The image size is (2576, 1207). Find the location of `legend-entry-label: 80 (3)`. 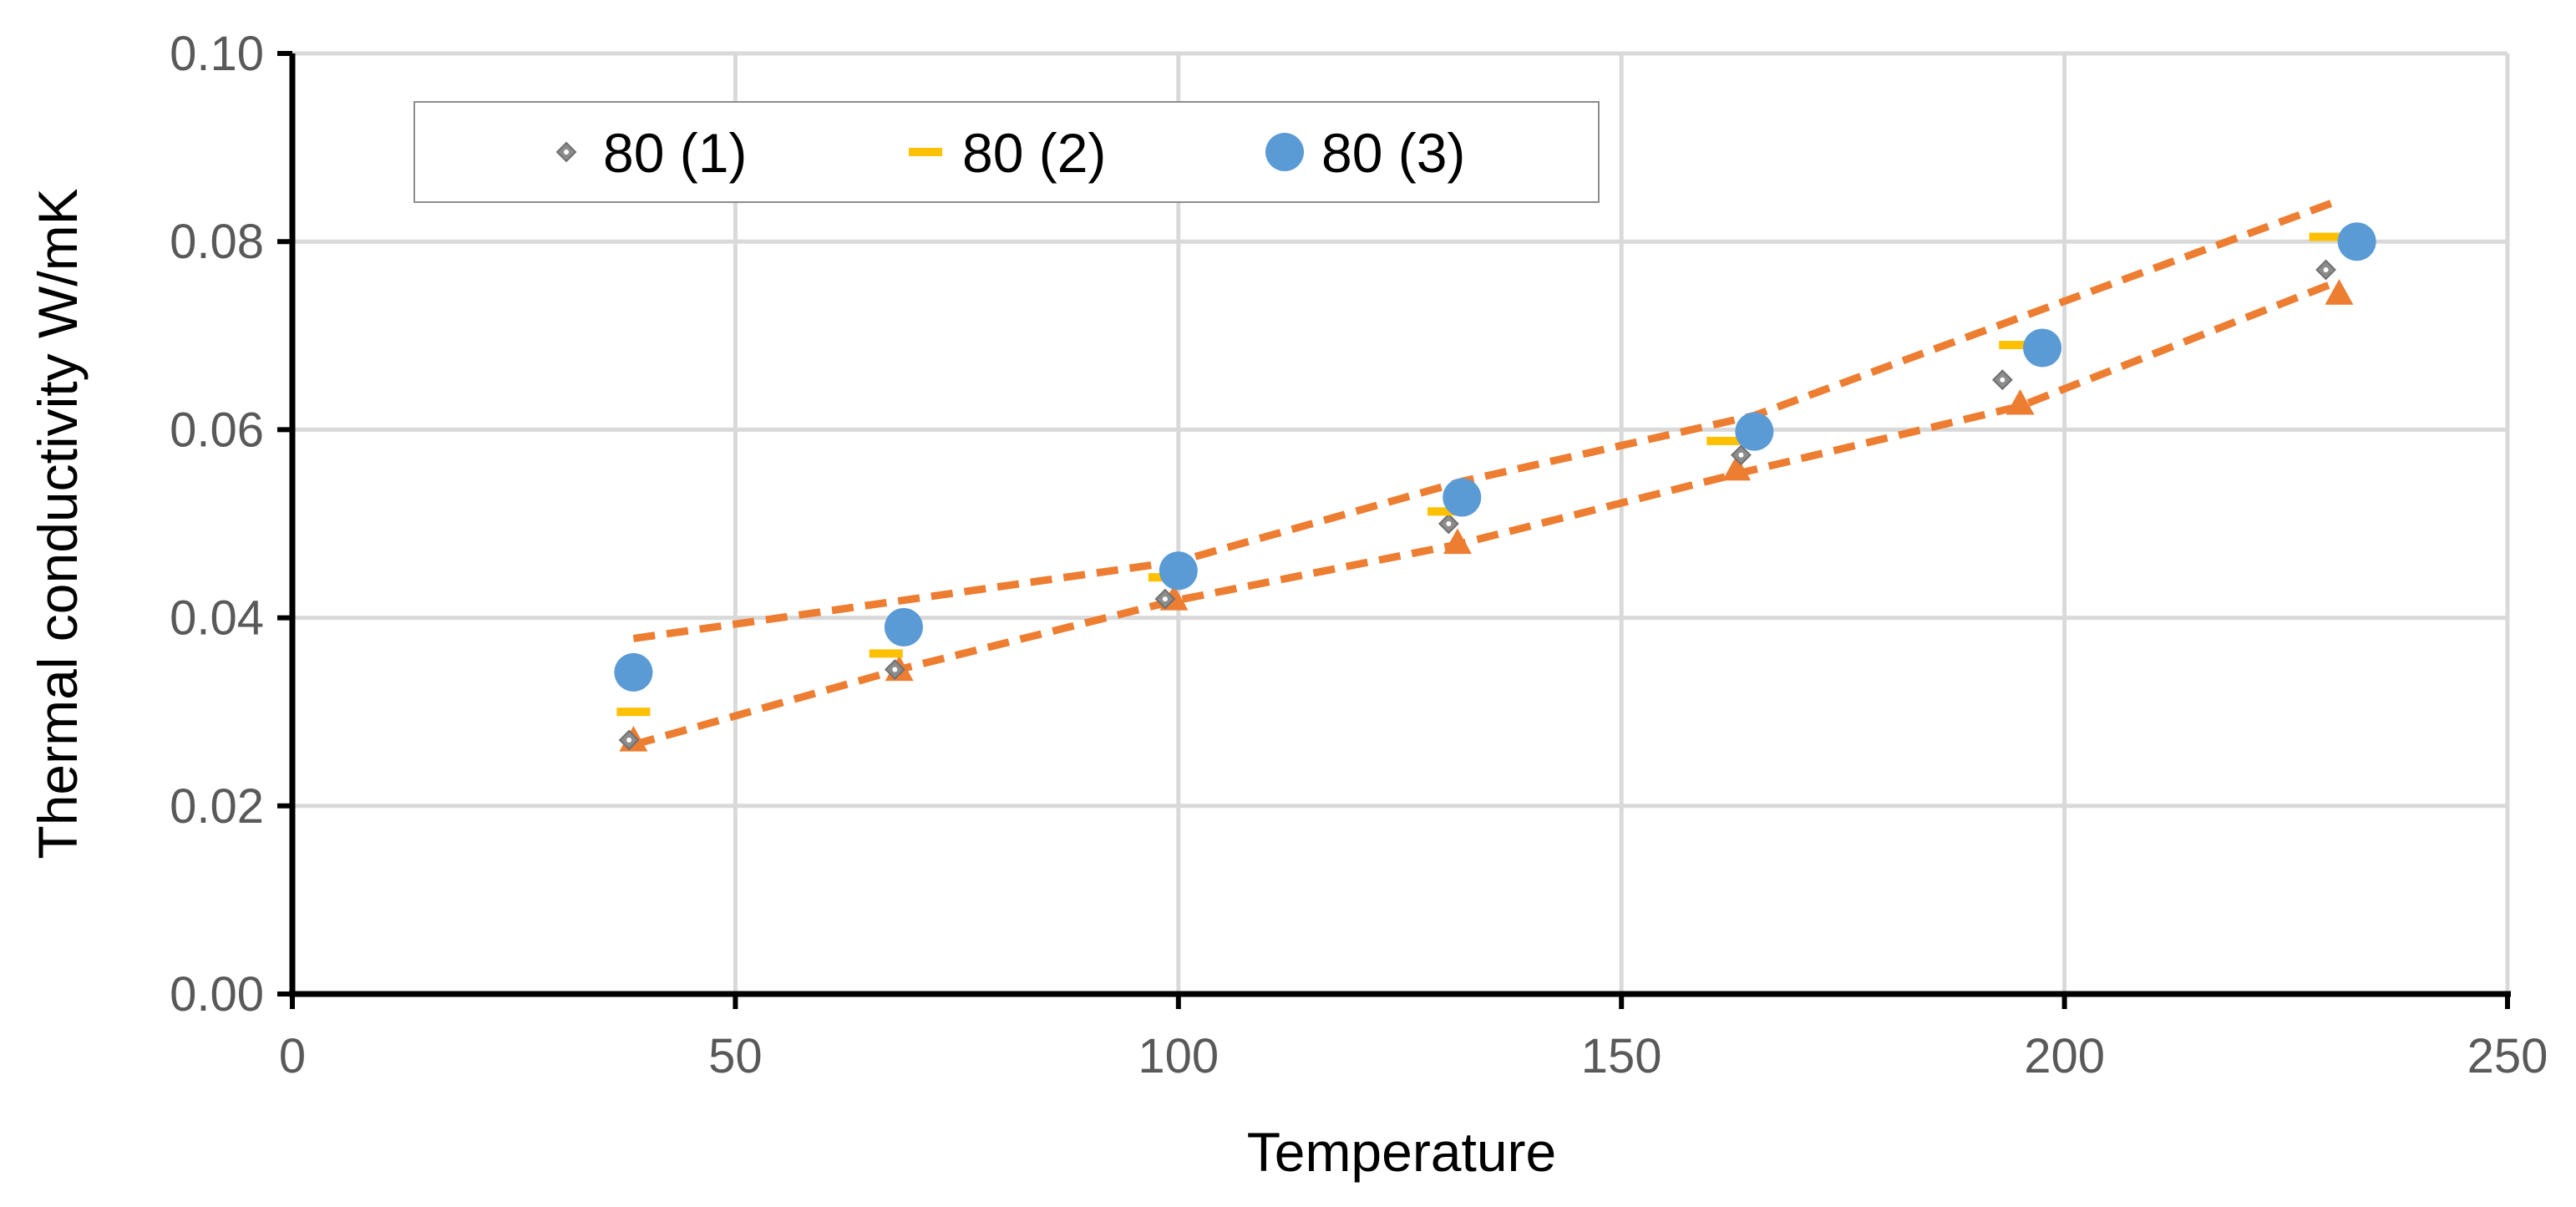

legend-entry-label: 80 (3) is located at coordinates (1393, 153).